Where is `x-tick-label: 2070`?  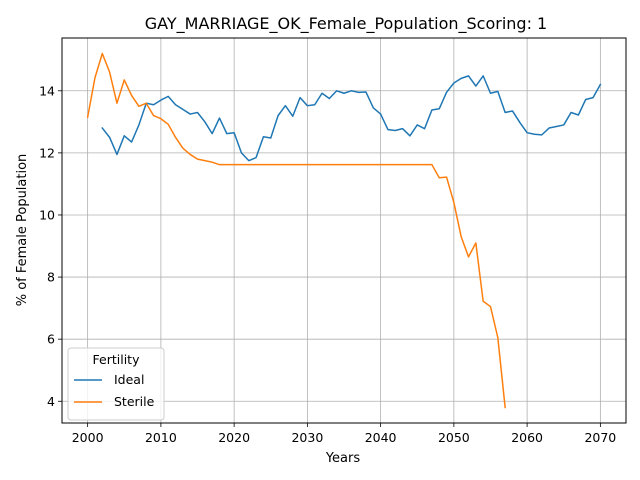
x-tick-label: 2070 is located at coordinates (600, 437).